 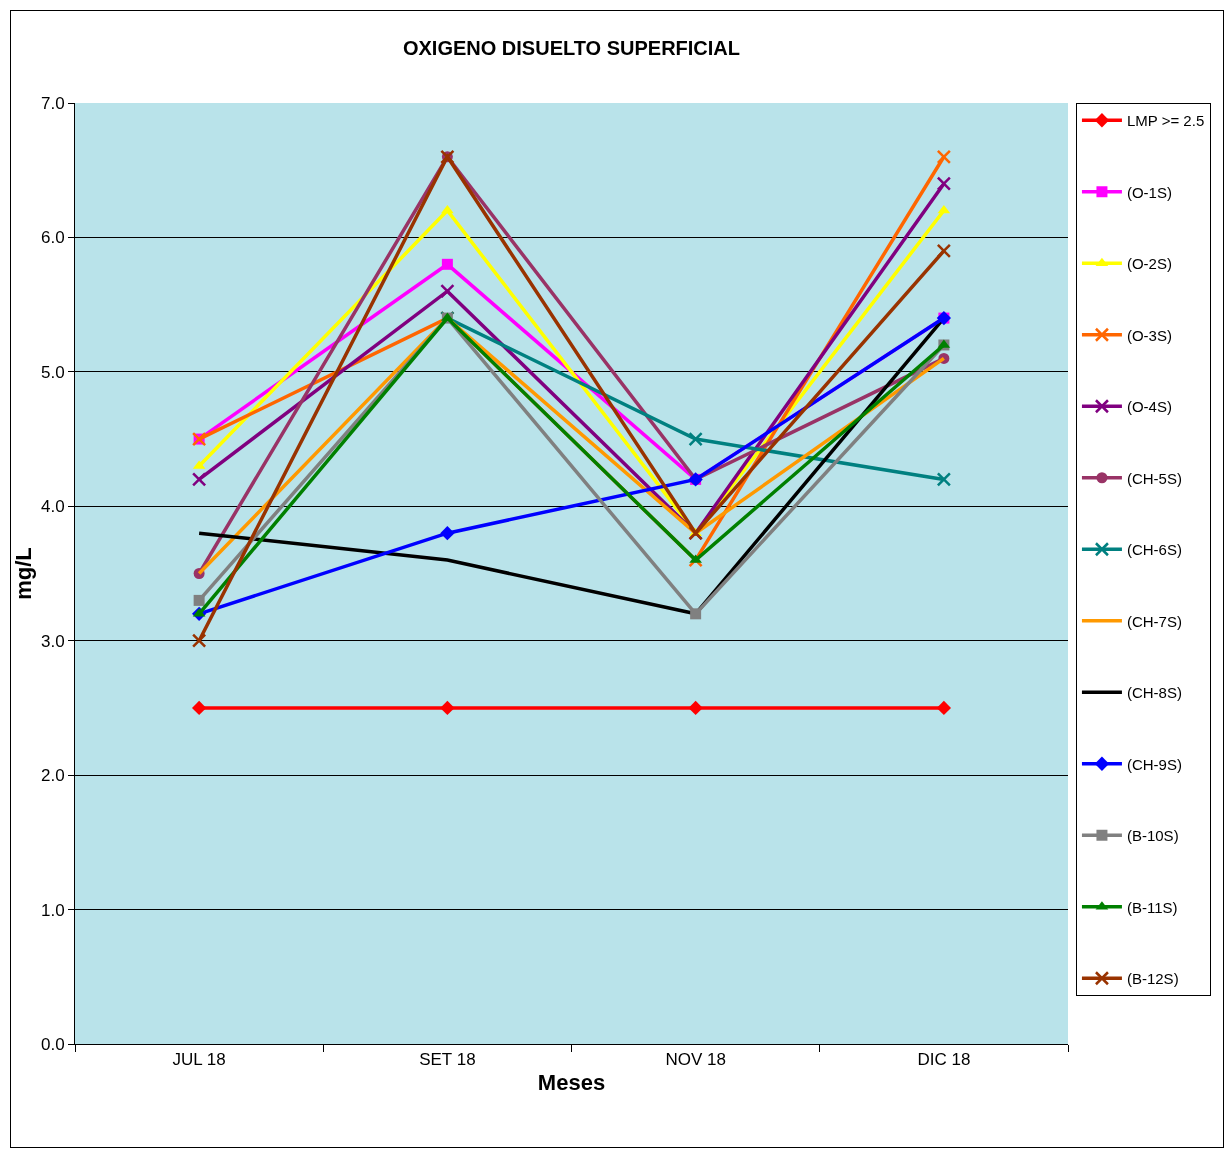 What do you see at coordinates (1152, 979) in the screenshot?
I see `legend-label: (B-12S)` at bounding box center [1152, 979].